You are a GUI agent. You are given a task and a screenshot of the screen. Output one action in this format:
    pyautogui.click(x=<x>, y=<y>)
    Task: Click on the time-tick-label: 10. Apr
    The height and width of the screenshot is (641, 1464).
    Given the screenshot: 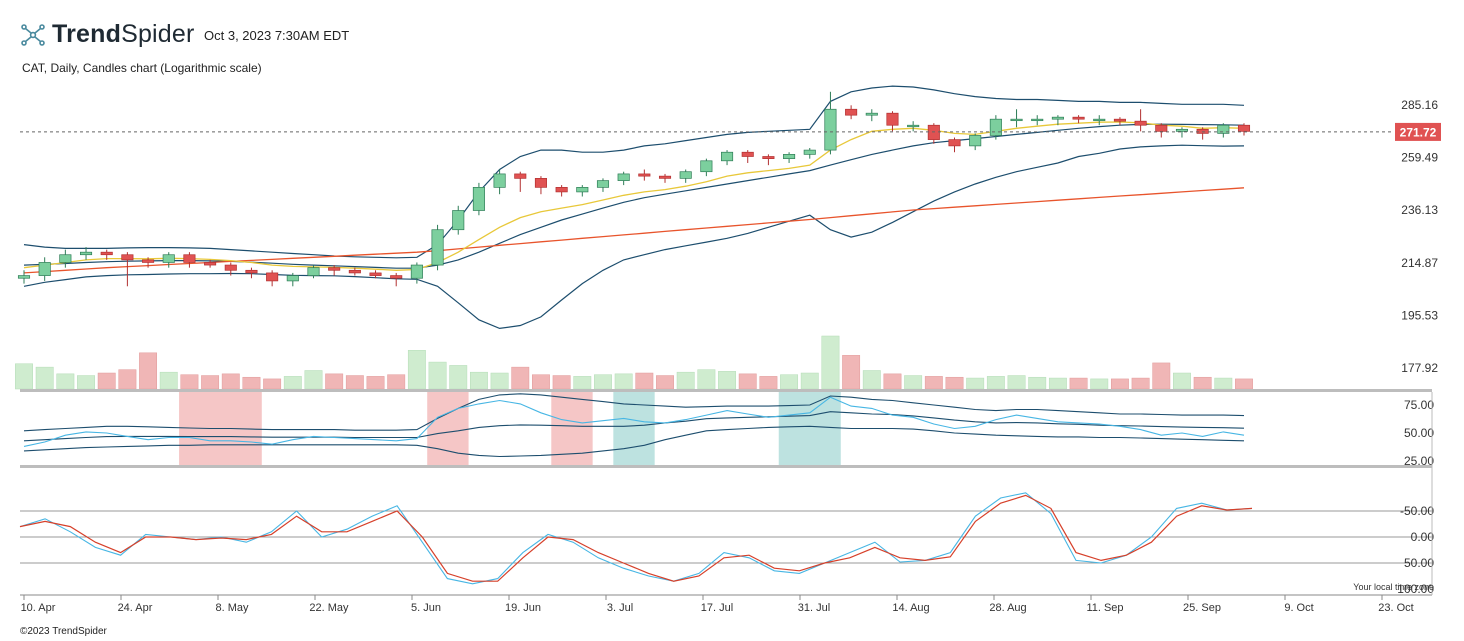 What is the action you would take?
    pyautogui.click(x=38, y=608)
    